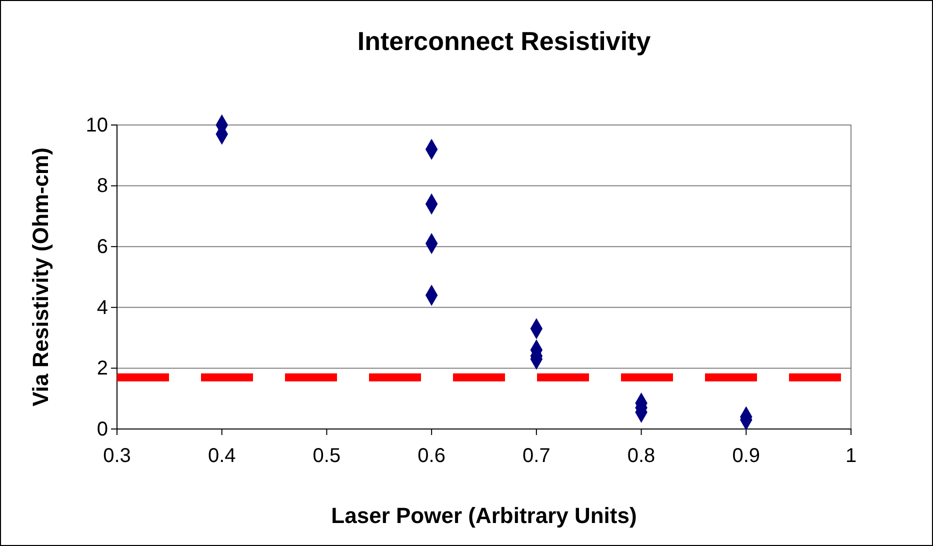 The width and height of the screenshot is (933, 546). What do you see at coordinates (97, 125) in the screenshot?
I see `y-tick-label: 10` at bounding box center [97, 125].